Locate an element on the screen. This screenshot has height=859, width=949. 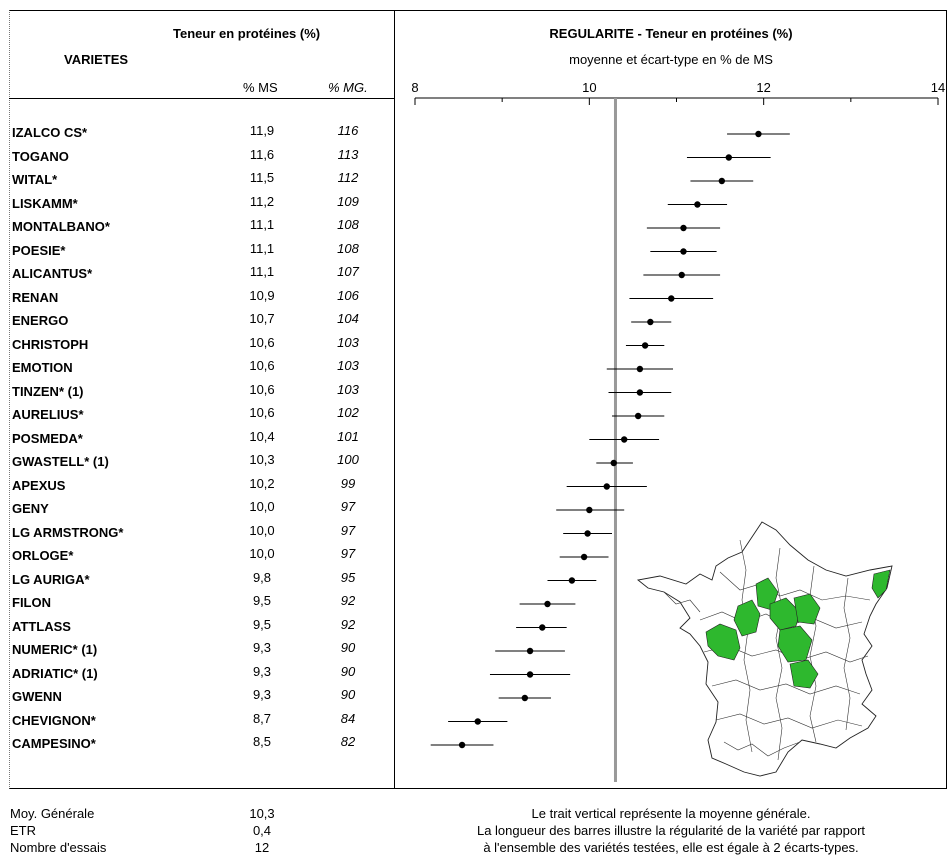
france-map-icon is located at coordinates (764, 649).